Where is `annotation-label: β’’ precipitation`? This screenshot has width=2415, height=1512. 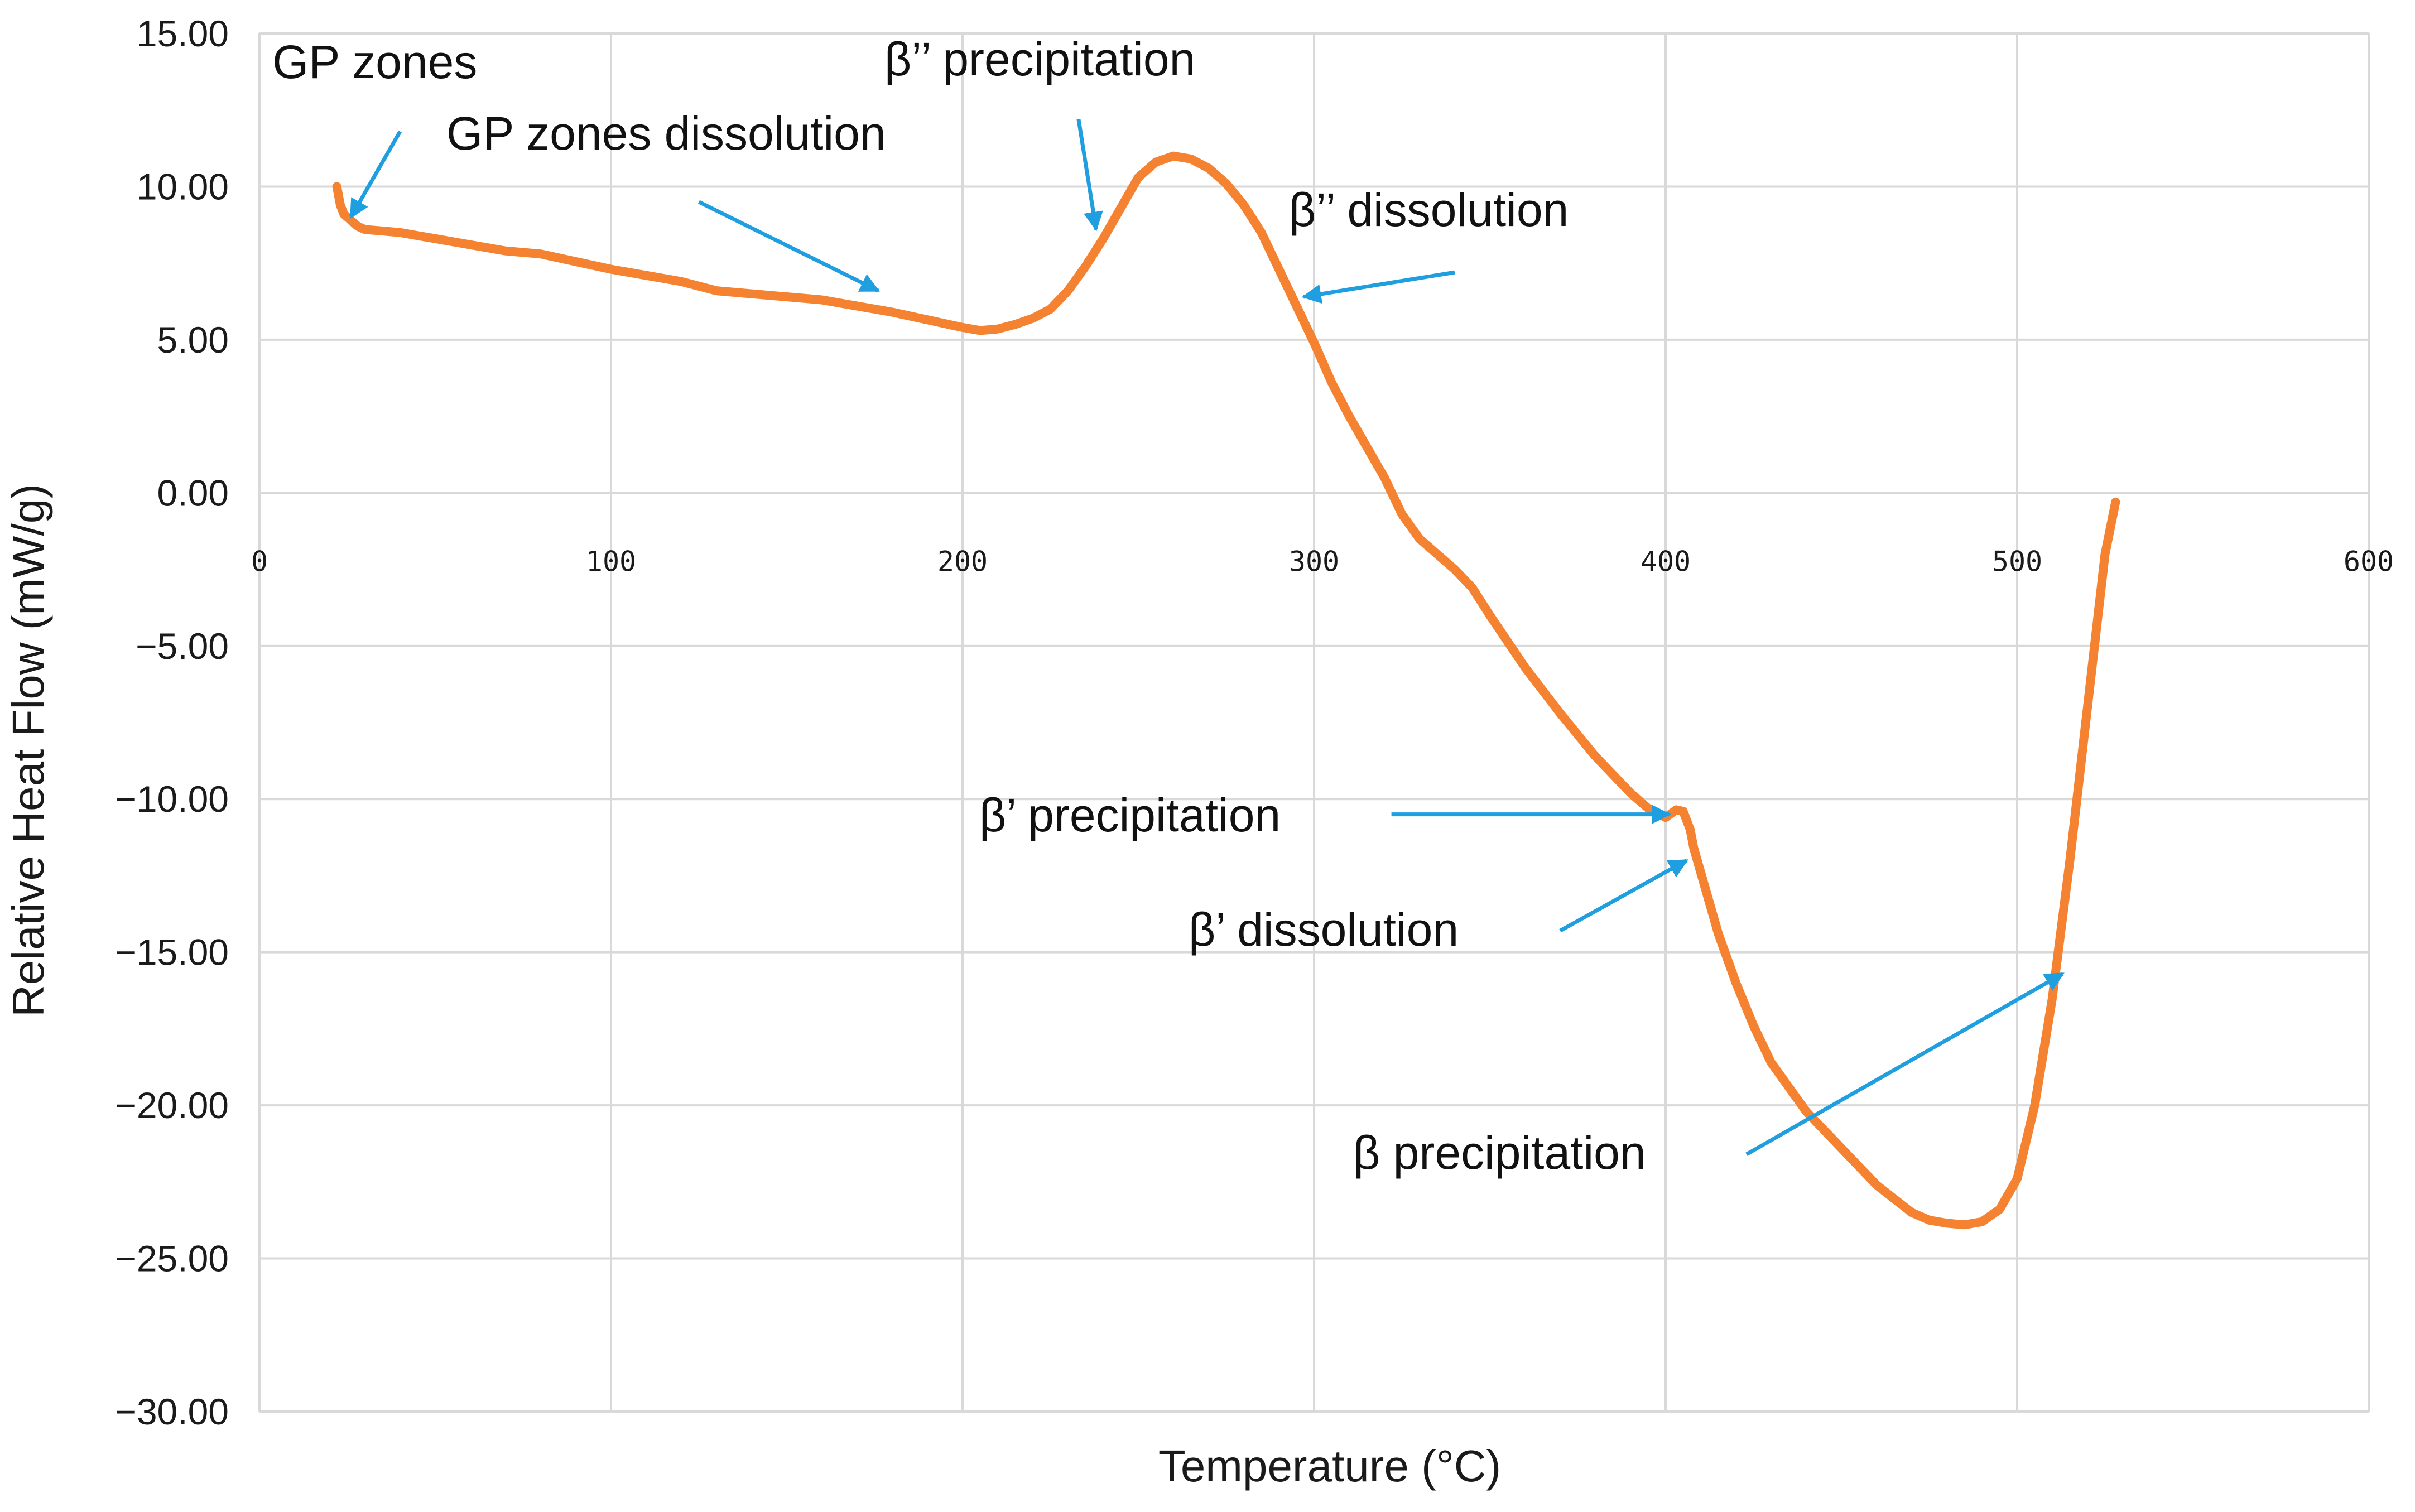 annotation-label: β’’ precipitation is located at coordinates (1039, 59).